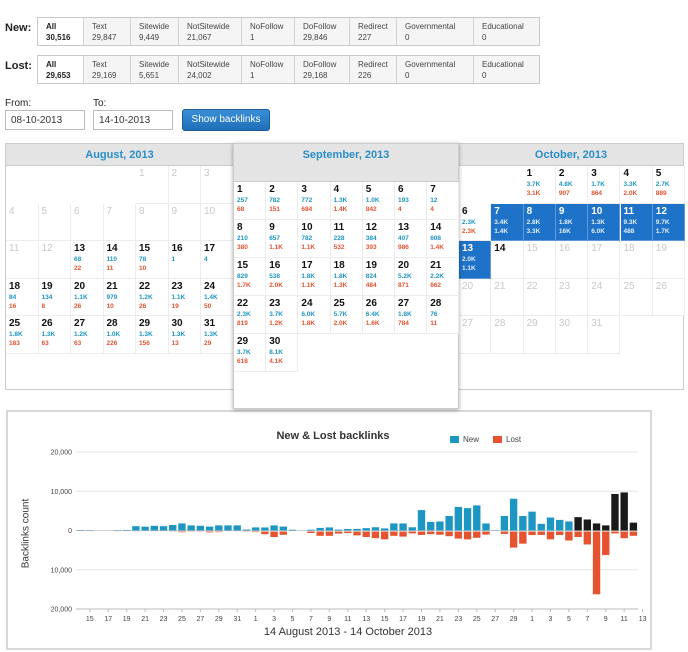 The image size is (688, 652). Describe the element at coordinates (250, 315) in the screenshot. I see `calendar-day: 22 2.3K 819` at that location.